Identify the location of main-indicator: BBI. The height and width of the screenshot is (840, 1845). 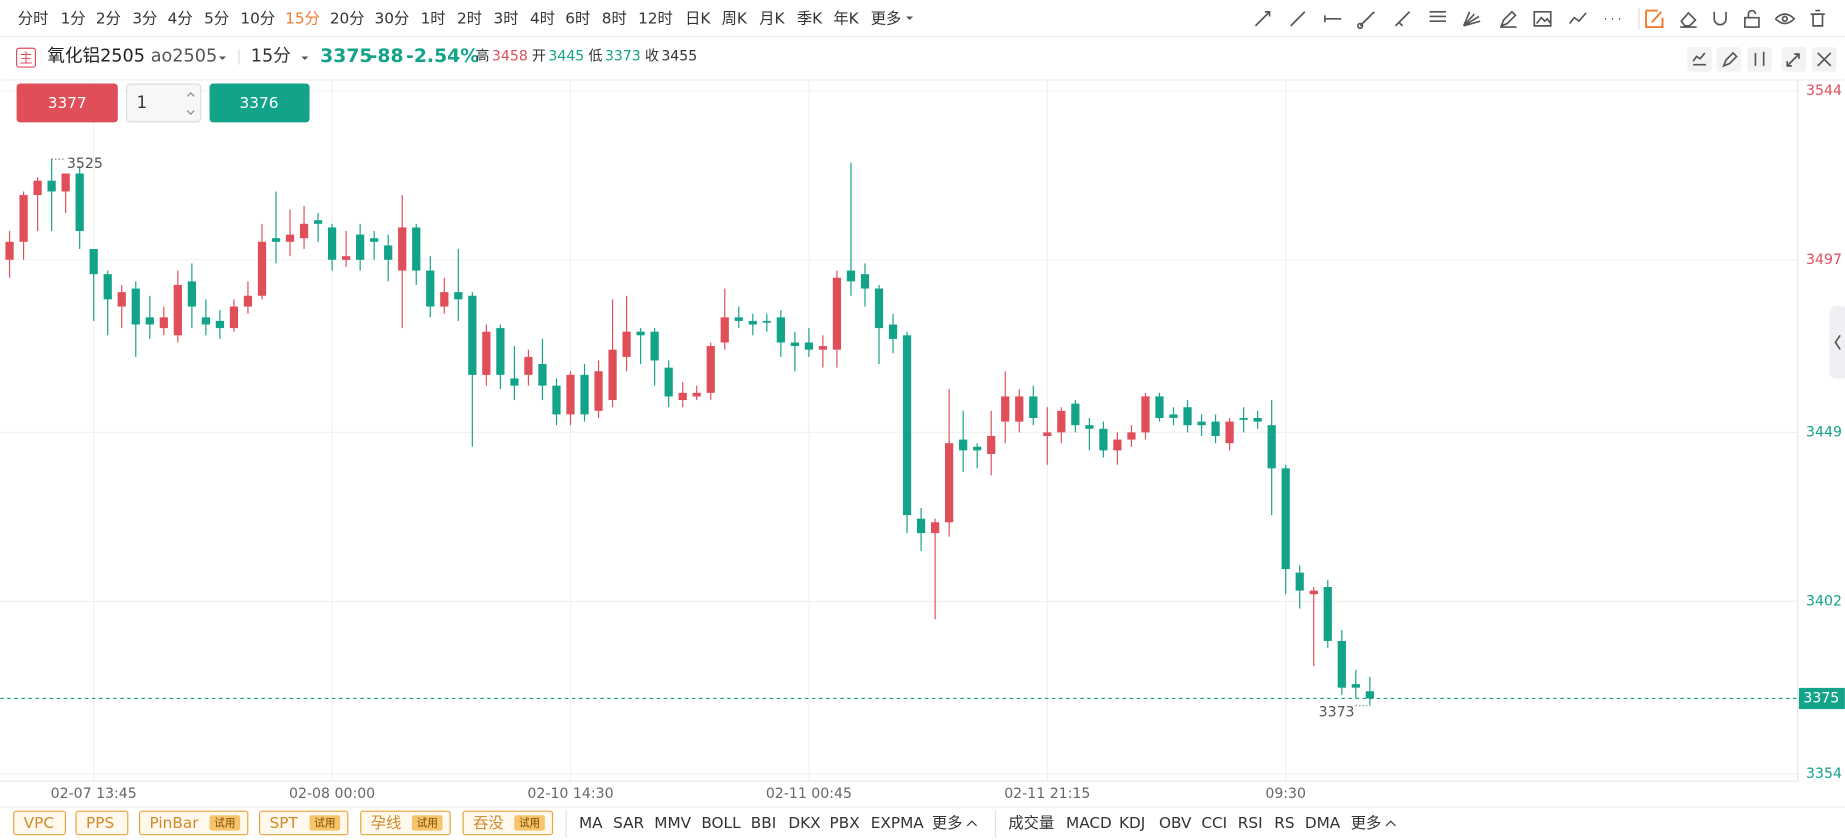
(763, 823).